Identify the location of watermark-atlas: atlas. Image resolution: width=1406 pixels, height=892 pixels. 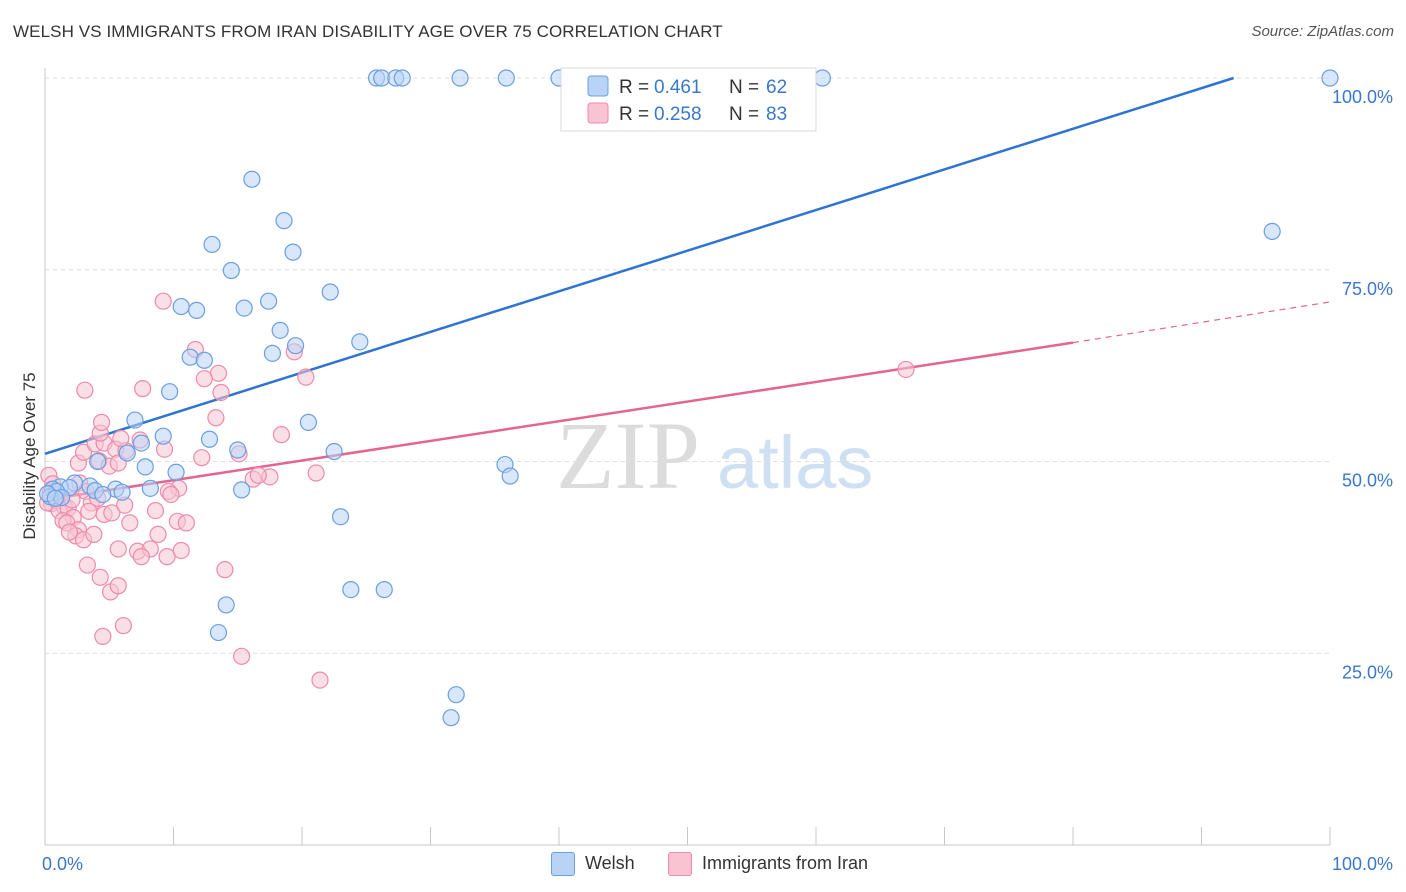
(795, 462).